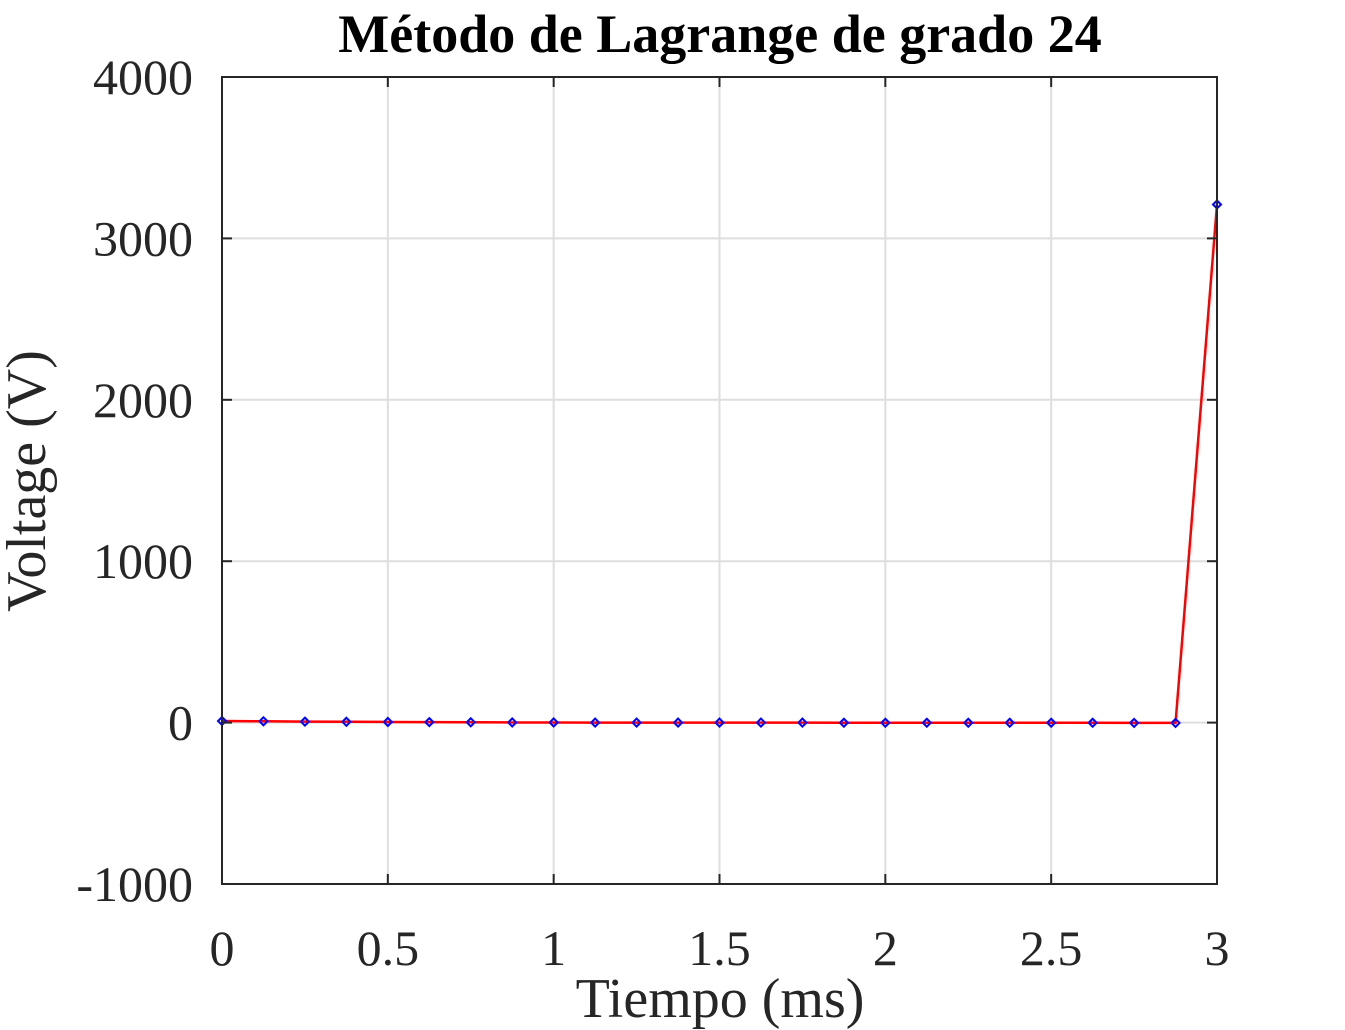 The height and width of the screenshot is (1030, 1345). What do you see at coordinates (388, 948) in the screenshot?
I see `x-tick-label: 0.5` at bounding box center [388, 948].